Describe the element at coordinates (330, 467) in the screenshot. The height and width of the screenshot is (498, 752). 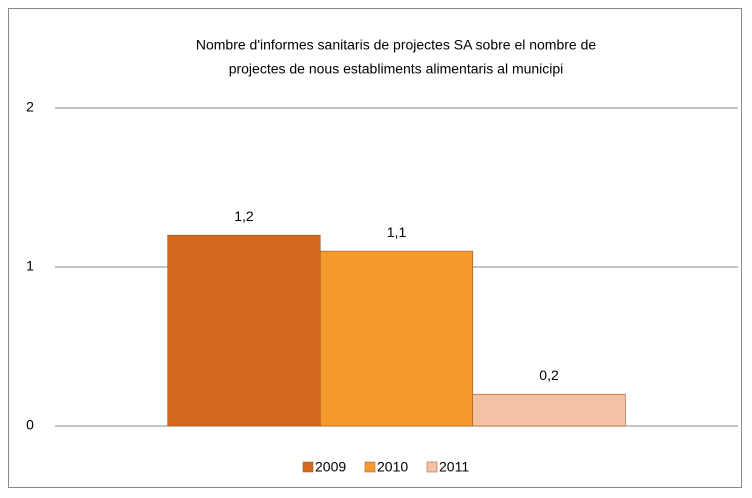
I see `legend-label: 2009` at that location.